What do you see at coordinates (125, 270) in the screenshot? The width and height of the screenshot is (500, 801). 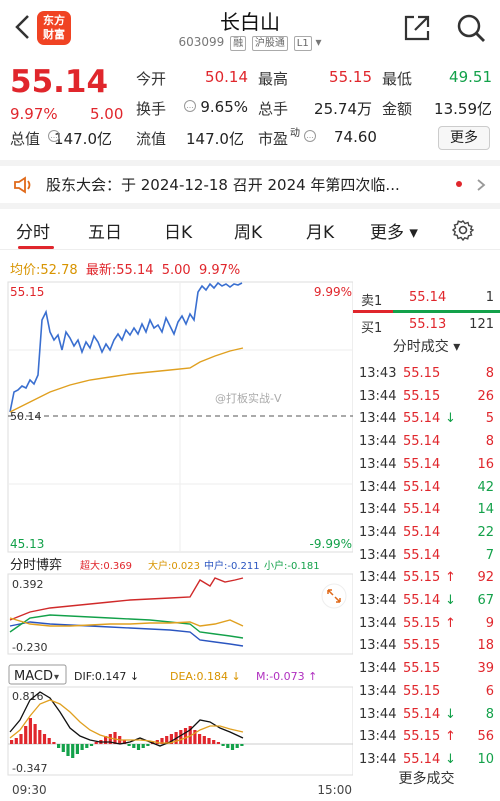 I see `price-summary-line: 均价:52.78 最新:55.14 5.00 9.97%` at bounding box center [125, 270].